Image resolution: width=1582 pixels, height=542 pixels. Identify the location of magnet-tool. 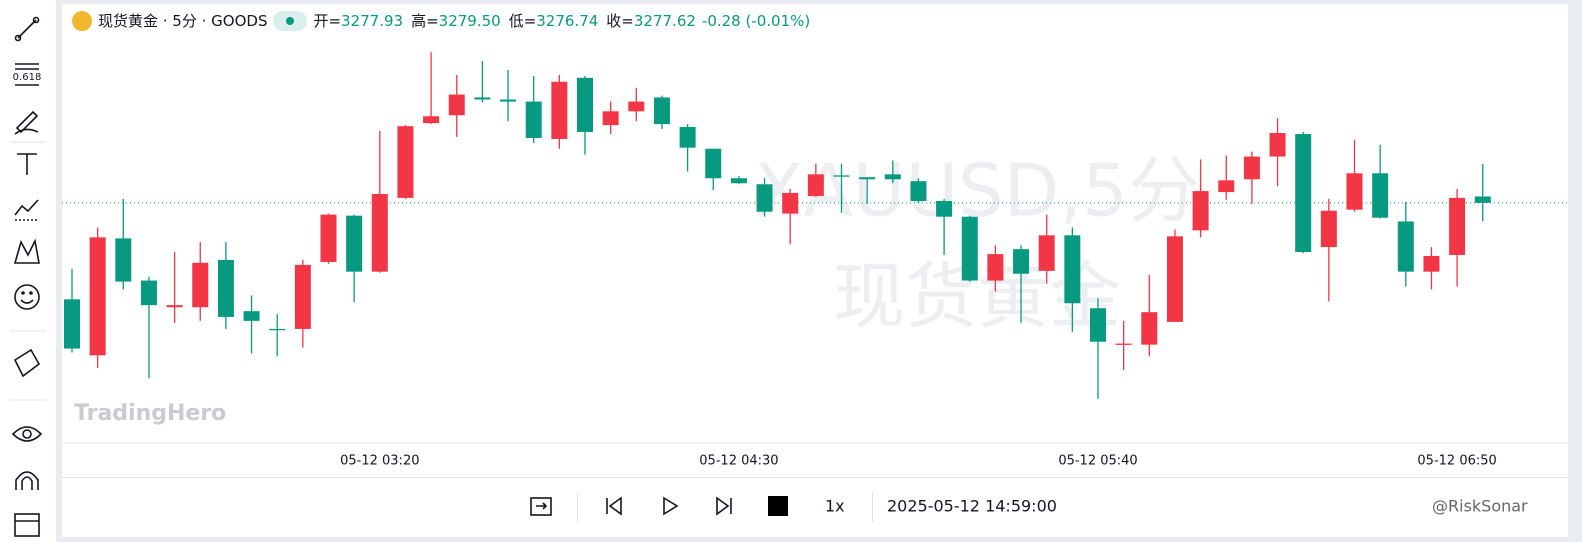
(27, 480).